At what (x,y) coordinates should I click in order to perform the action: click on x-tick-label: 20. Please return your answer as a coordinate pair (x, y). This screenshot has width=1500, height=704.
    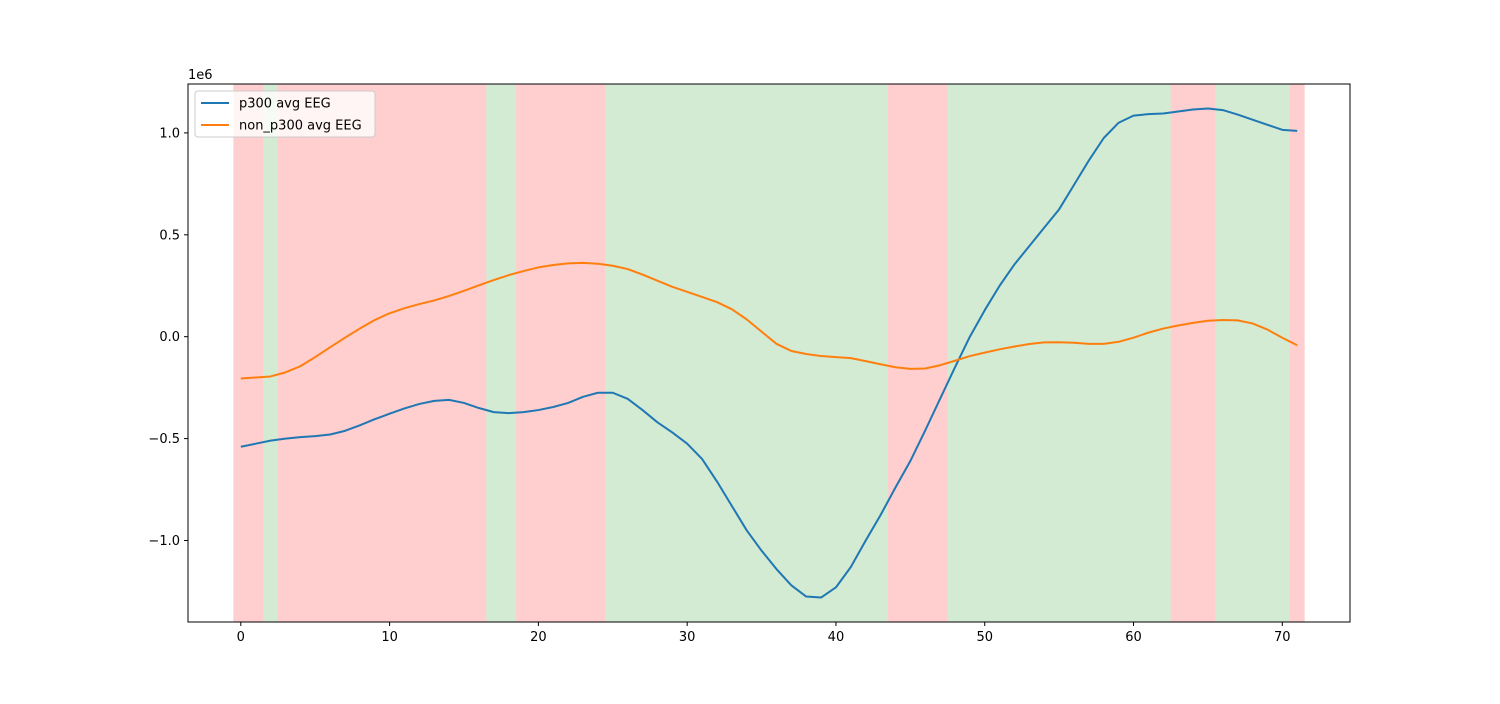
    Looking at the image, I should click on (538, 637).